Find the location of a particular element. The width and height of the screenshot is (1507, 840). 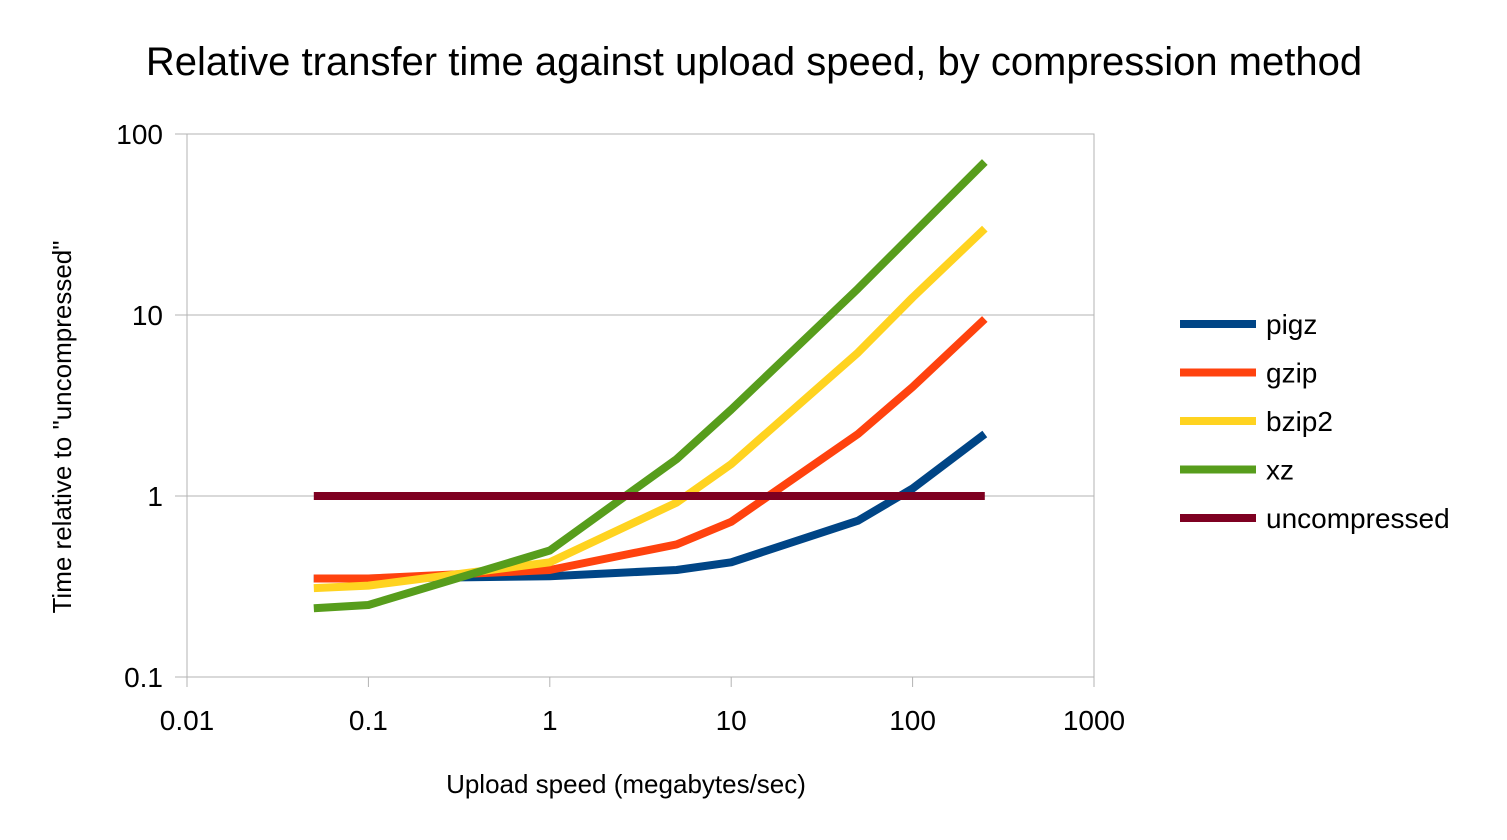

legend-label-uncompressed: uncompressed is located at coordinates (1358, 518).